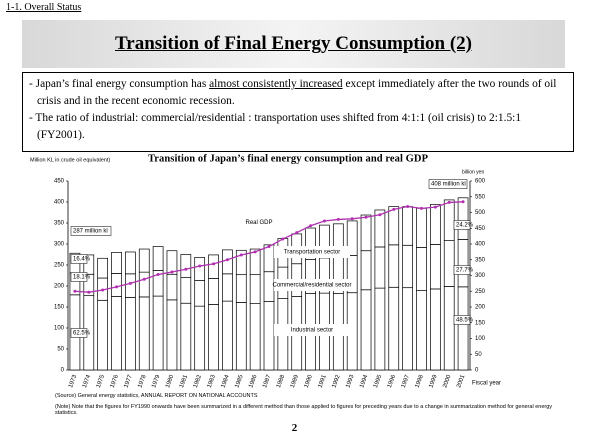 Image resolution: width=589 pixels, height=442 pixels. Describe the element at coordinates (198, 381) in the screenshot. I see `x-tick-label: 1982` at that location.